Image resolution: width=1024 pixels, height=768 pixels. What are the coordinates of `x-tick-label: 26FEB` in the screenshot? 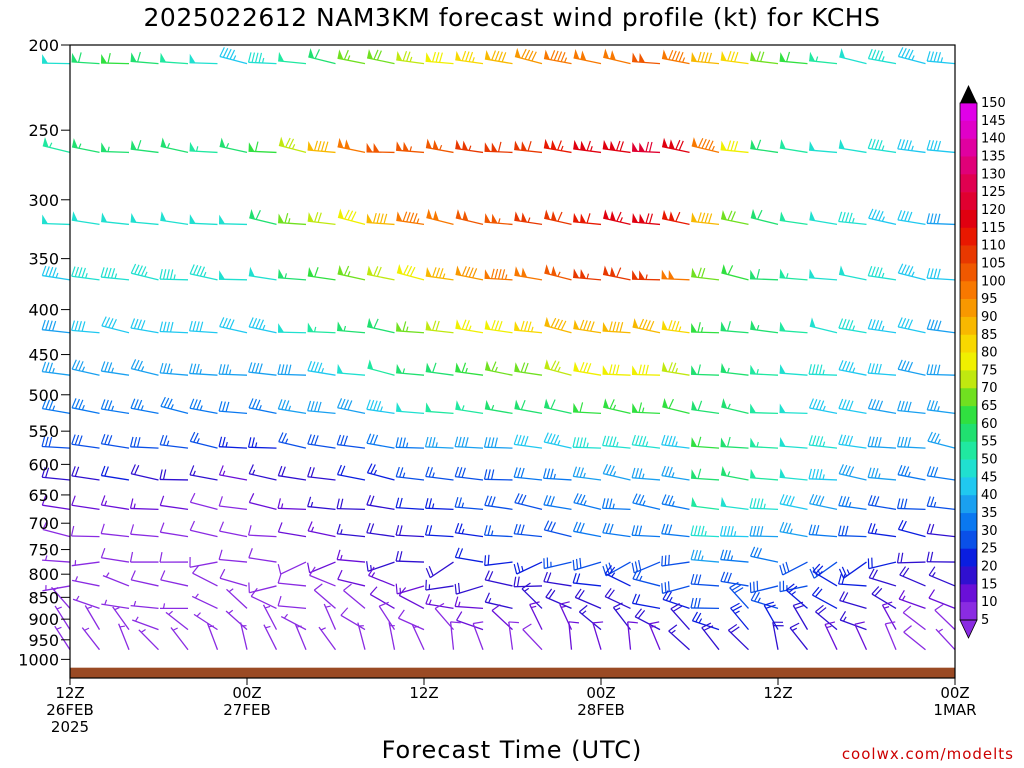 It's located at (69, 710).